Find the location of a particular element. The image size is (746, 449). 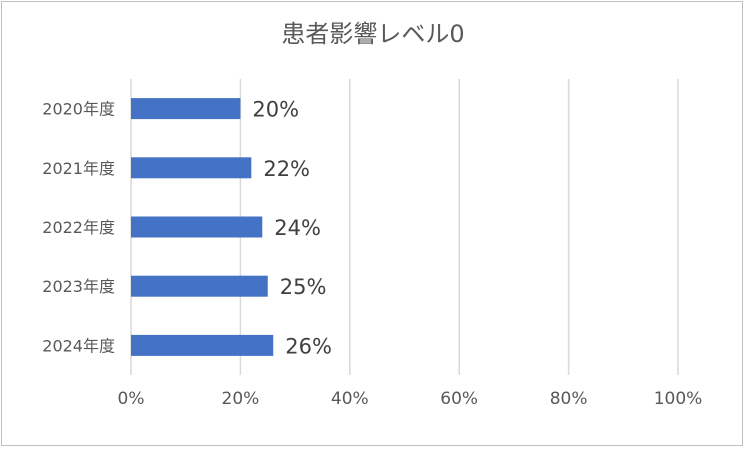

x-tick-label: 60% is located at coordinates (459, 399).